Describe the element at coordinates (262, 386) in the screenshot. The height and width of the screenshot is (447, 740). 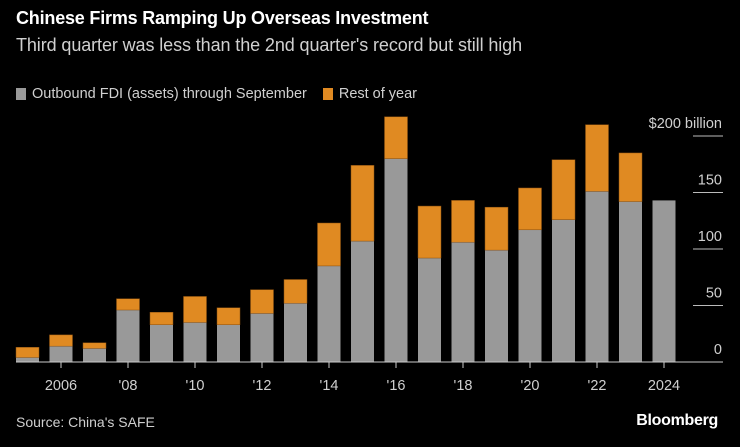
I see `x-tick-label: '12` at that location.